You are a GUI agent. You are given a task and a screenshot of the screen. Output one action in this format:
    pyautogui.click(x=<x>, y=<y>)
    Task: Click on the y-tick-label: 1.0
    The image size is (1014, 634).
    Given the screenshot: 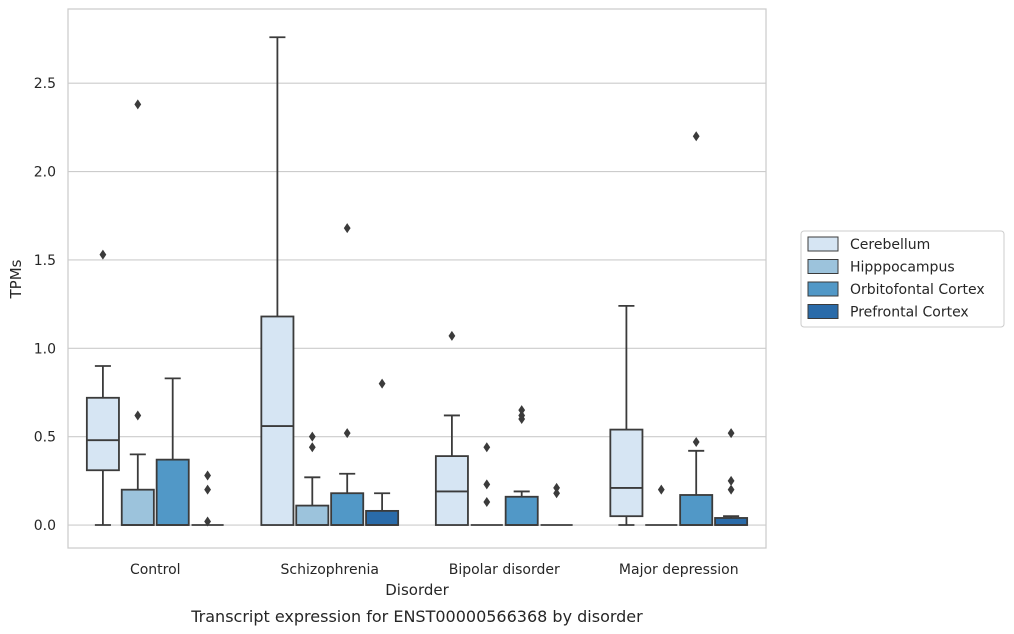 What is the action you would take?
    pyautogui.click(x=45, y=349)
    